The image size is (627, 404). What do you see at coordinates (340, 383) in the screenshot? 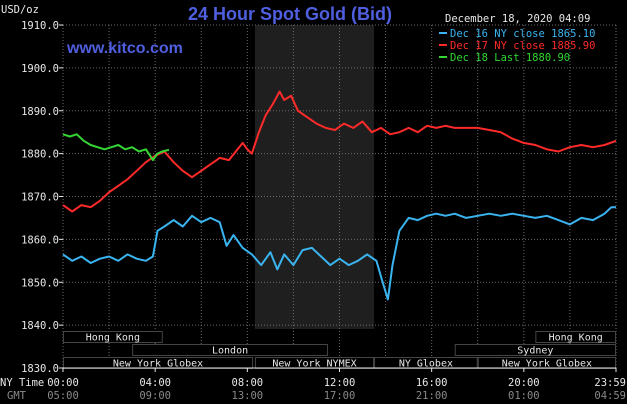
I see `x-tick-label-ny: 12:00` at bounding box center [340, 383].